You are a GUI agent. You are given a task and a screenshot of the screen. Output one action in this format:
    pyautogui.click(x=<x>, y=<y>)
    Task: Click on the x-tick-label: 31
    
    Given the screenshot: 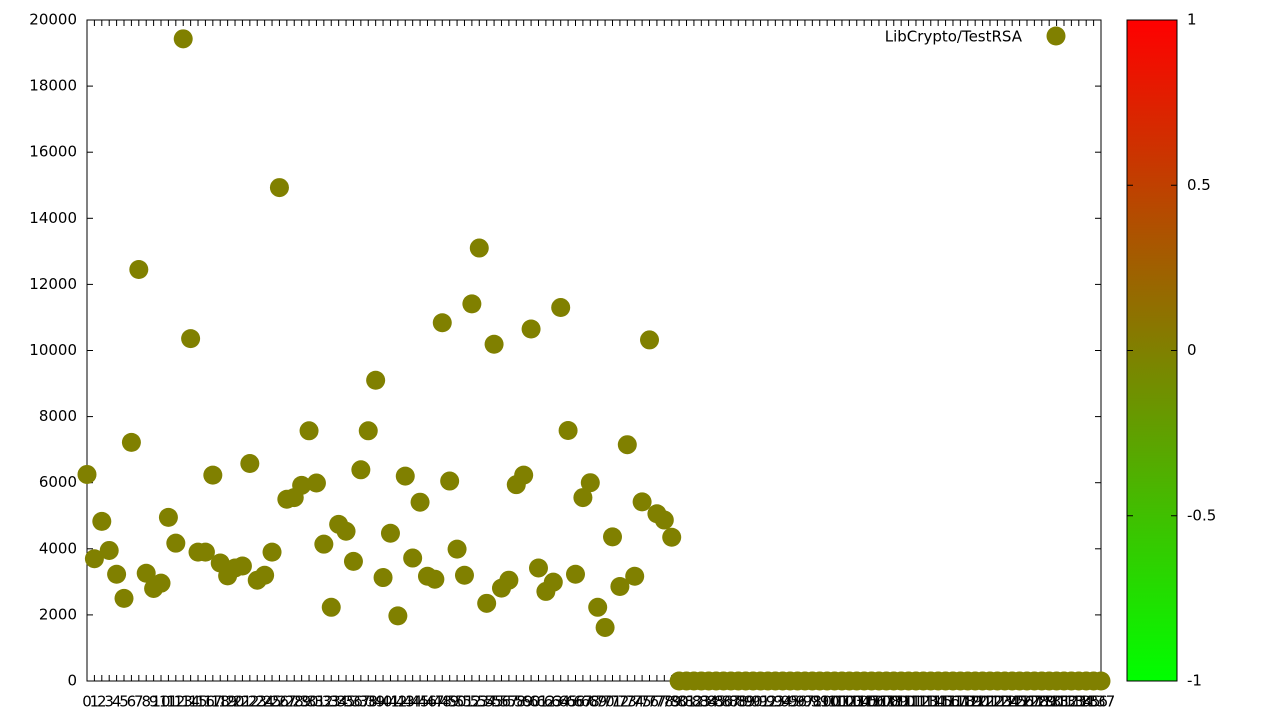 What is the action you would take?
    pyautogui.click(x=316, y=702)
    